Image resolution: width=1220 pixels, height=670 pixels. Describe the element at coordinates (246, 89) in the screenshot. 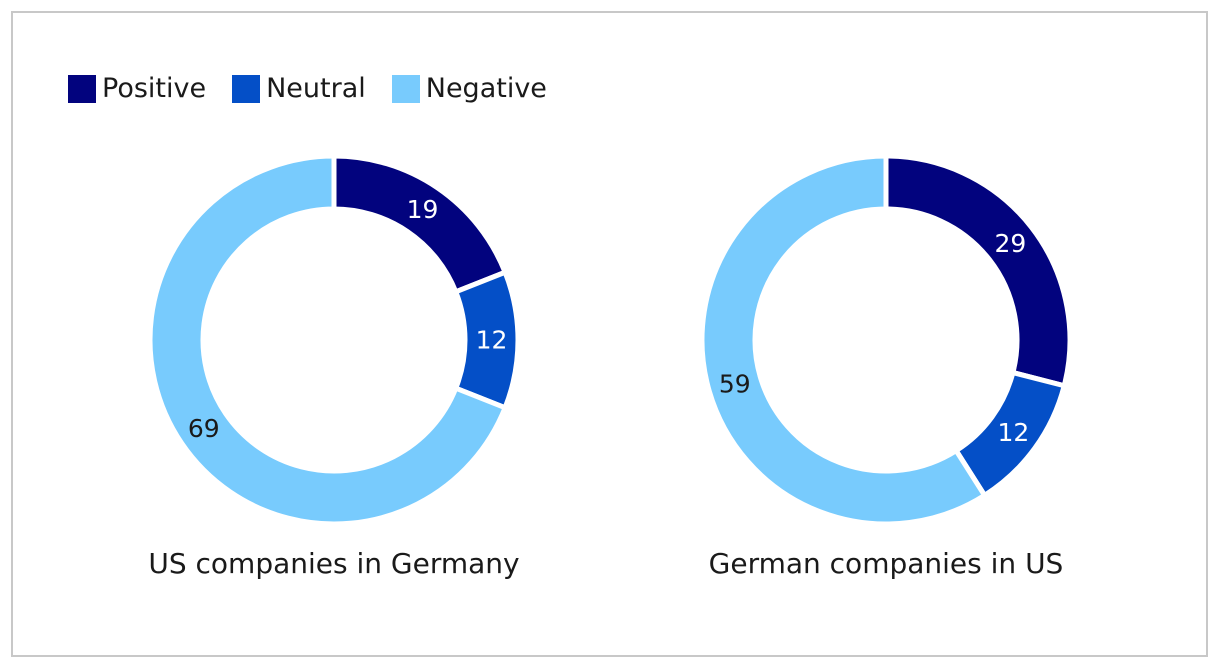

I see `legend-swatch-neutral` at that location.